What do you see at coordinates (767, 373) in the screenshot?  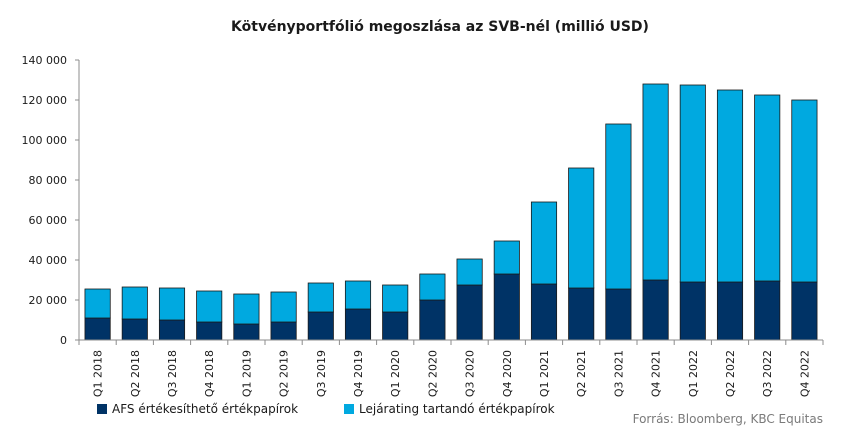 I see `x-tick-label: Q3 2022` at bounding box center [767, 373].